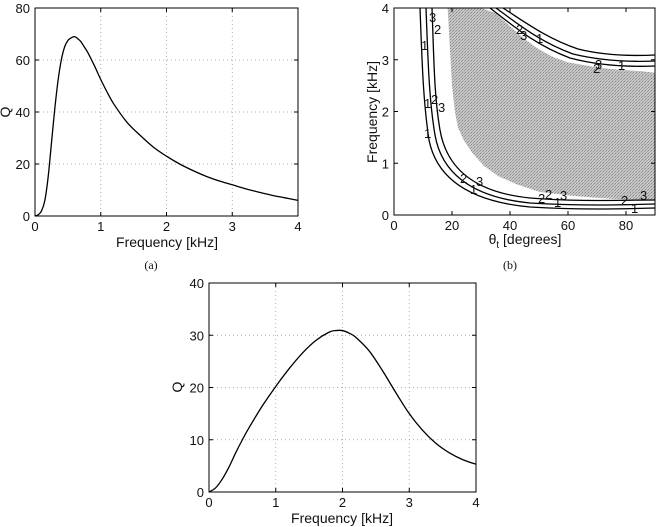 The height and width of the screenshot is (527, 656). I want to click on y-tick-label: 2, so click(385, 112).